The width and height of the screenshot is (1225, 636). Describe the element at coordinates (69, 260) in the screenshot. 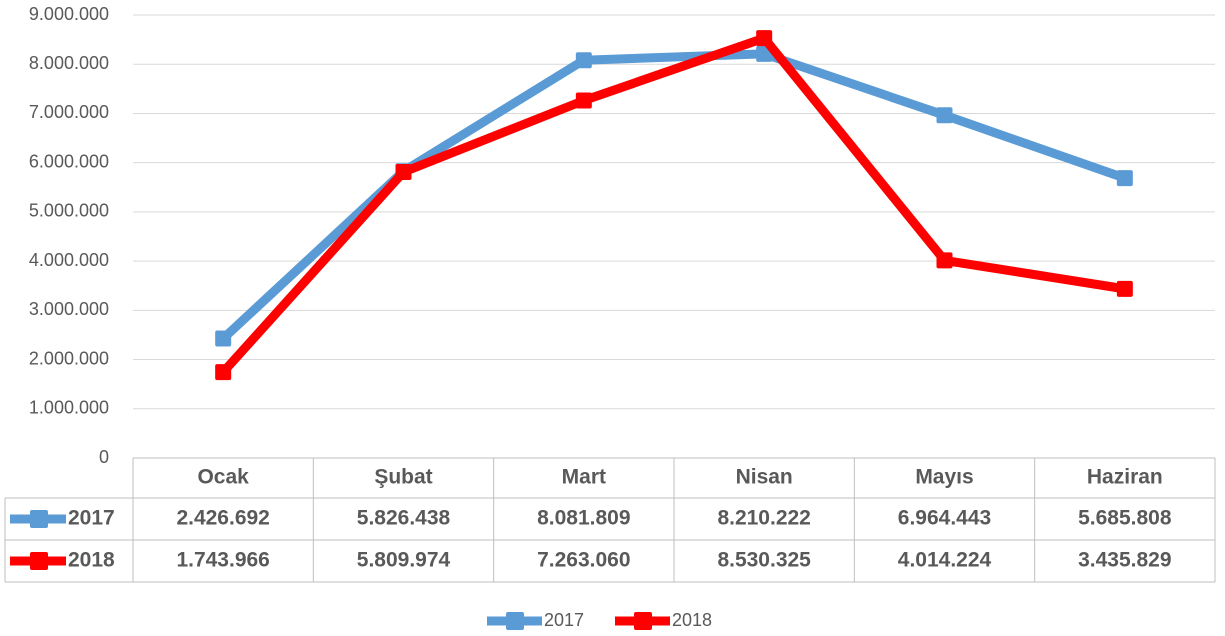

I see `y-tick-label: 4.000.000` at that location.